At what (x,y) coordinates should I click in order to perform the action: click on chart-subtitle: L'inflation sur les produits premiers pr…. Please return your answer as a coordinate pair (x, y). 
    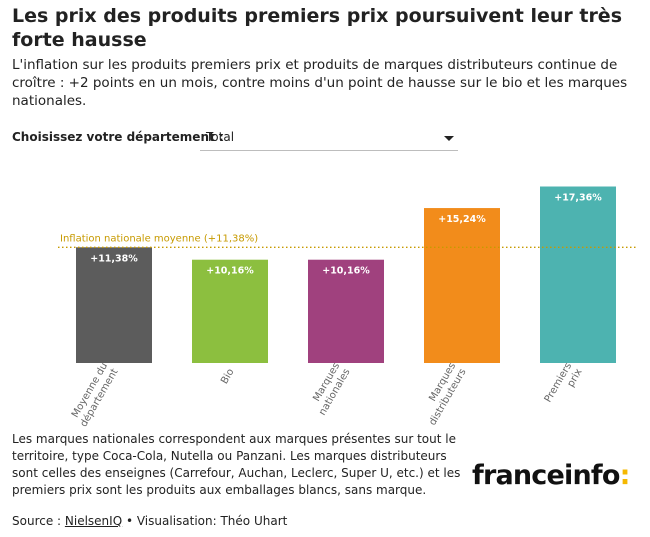
    Looking at the image, I should click on (320, 83).